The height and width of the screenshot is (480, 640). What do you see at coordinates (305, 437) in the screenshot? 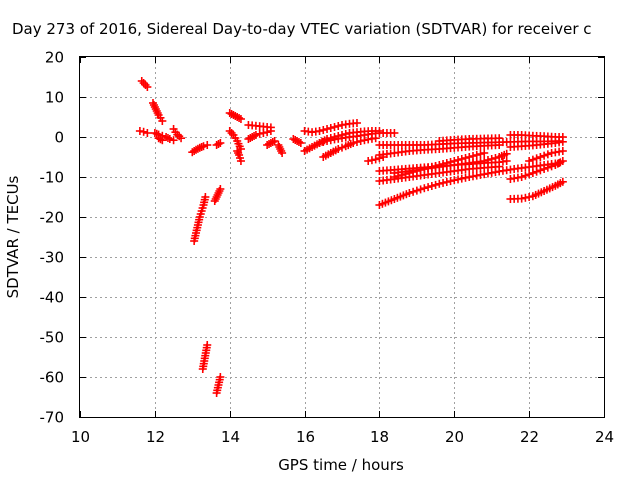
I see `x-tick-label: 16` at bounding box center [305, 437].